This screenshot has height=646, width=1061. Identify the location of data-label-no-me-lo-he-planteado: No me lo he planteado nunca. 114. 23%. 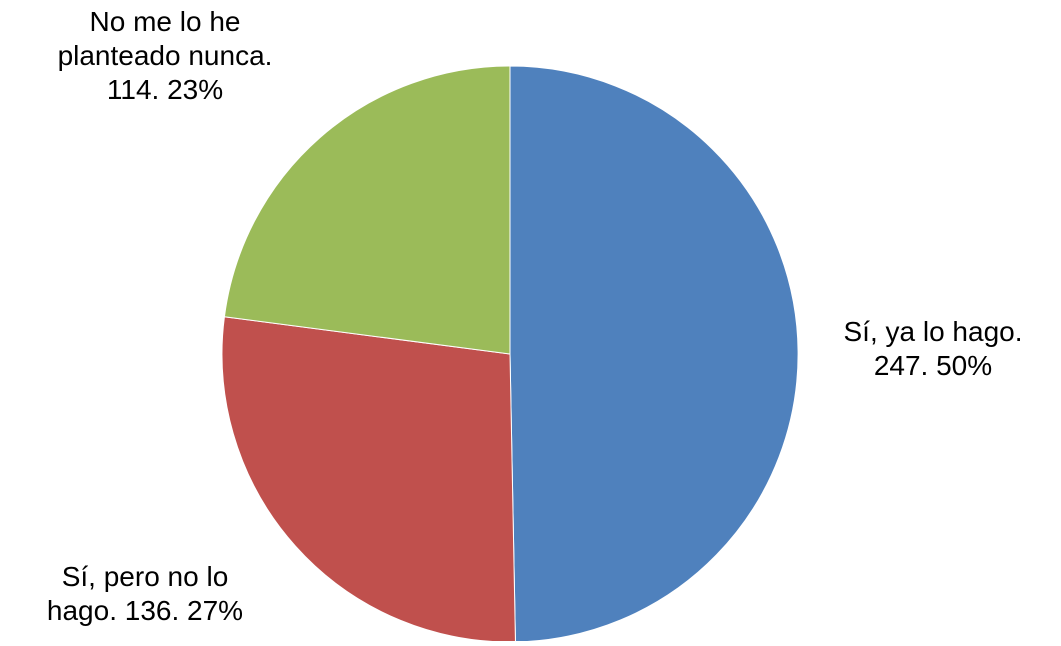
(165, 56).